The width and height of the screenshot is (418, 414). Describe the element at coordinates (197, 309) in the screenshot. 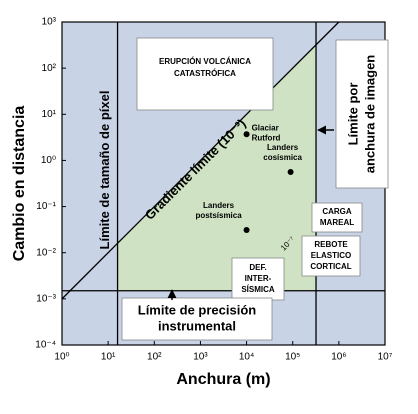

I see `limit-label: Límite de precisión` at that location.